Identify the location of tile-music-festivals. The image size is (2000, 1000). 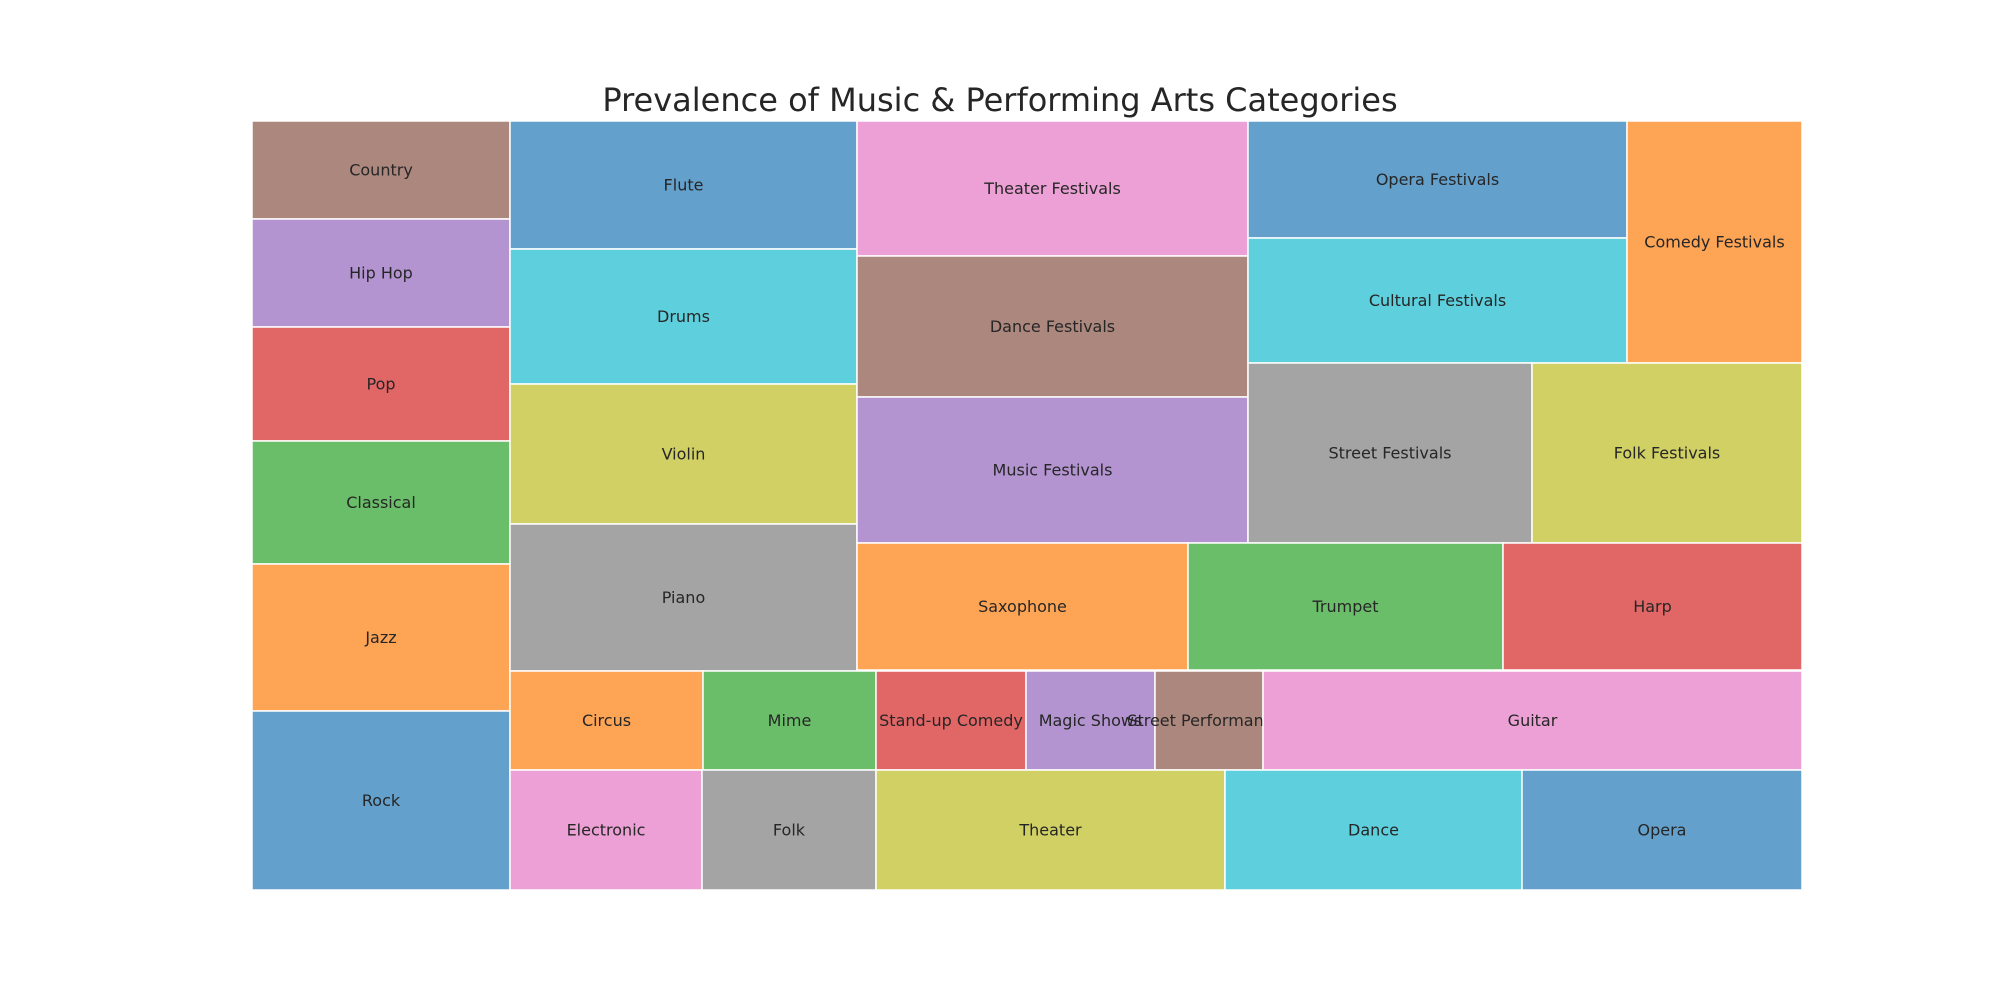
(1052, 470).